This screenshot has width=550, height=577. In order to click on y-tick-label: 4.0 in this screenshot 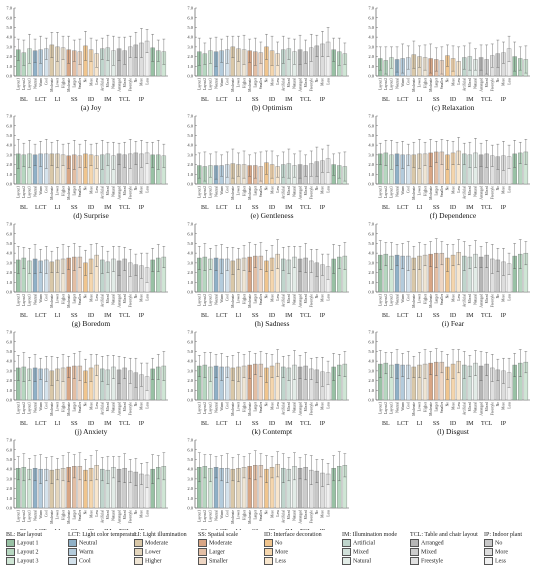, I will do `click(9, 361)`.